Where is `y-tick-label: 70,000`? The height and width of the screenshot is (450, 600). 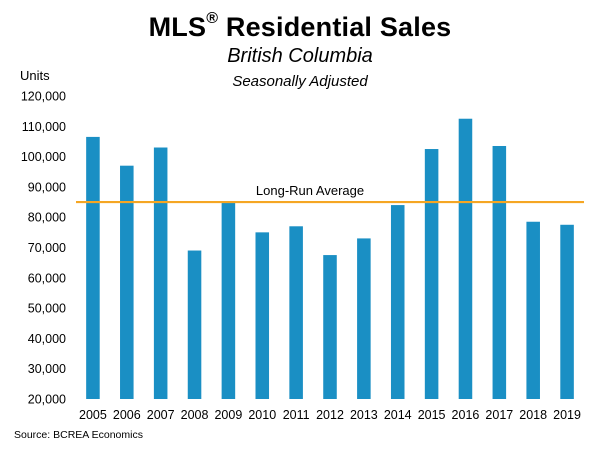
y-tick-label: 70,000 is located at coordinates (47, 248).